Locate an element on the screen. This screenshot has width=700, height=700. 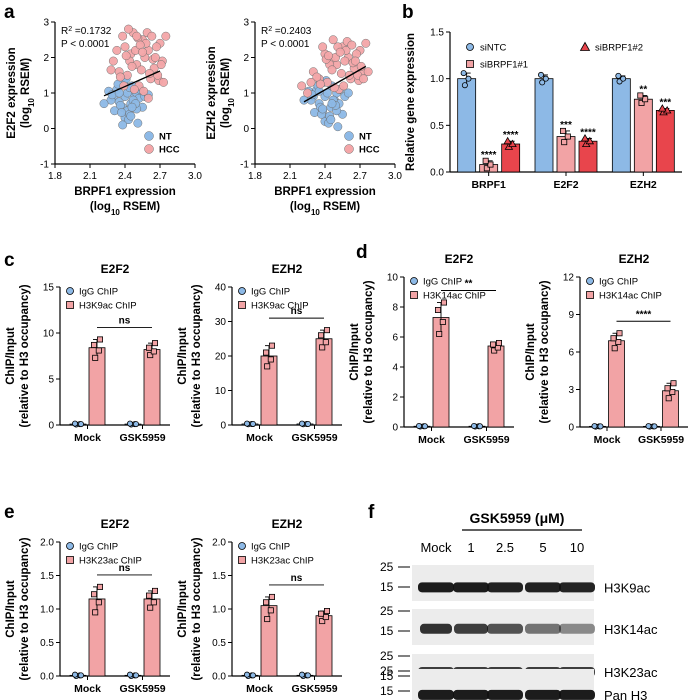
r2-value: =0.2403 is located at coordinates (292, 31).